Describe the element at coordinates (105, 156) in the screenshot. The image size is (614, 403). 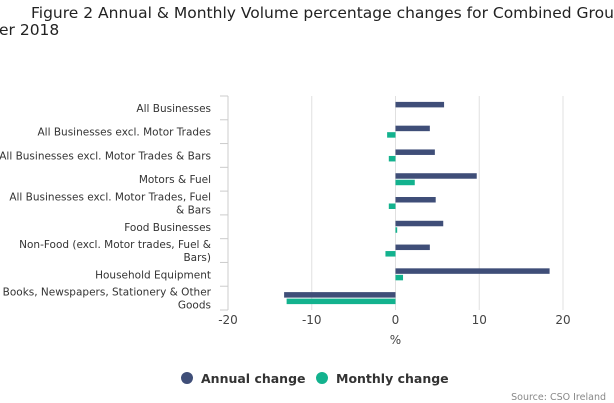
I see `category-label: All Businesses excl. Motor Trades & Bars` at that location.